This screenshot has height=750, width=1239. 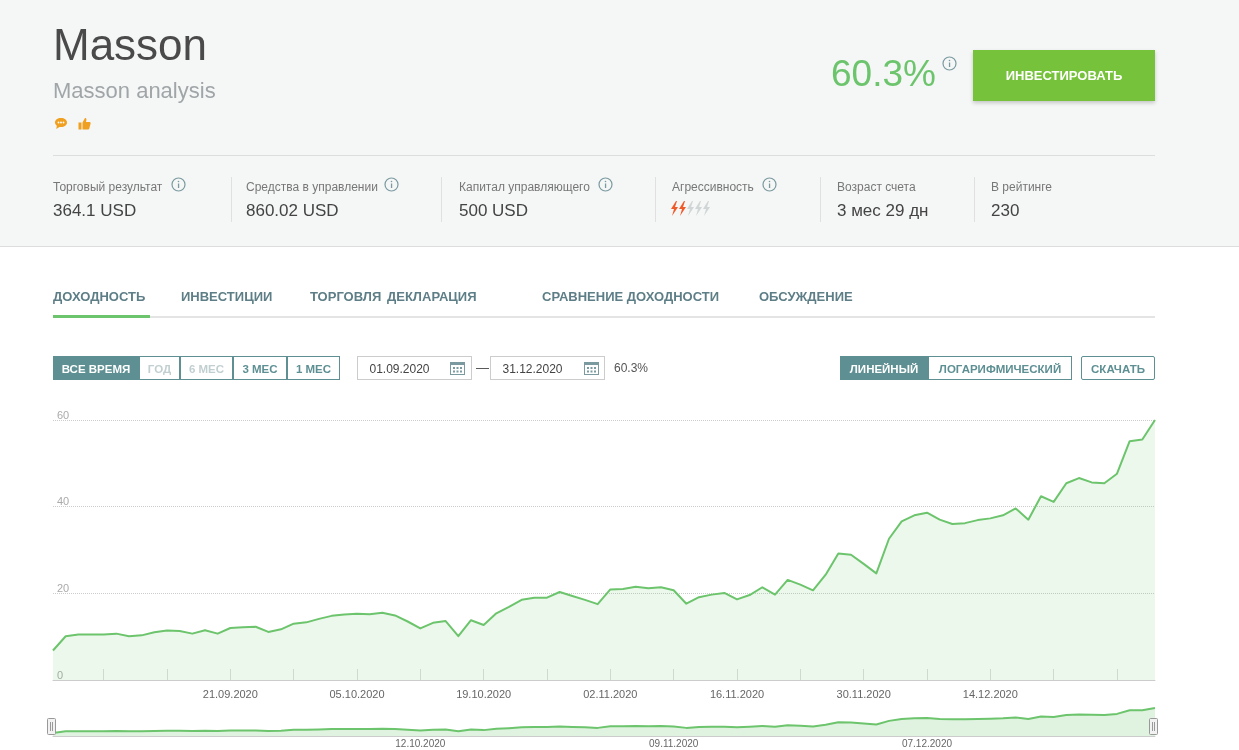 What do you see at coordinates (206, 368) in the screenshot?
I see `text: 6 МЕС` at bounding box center [206, 368].